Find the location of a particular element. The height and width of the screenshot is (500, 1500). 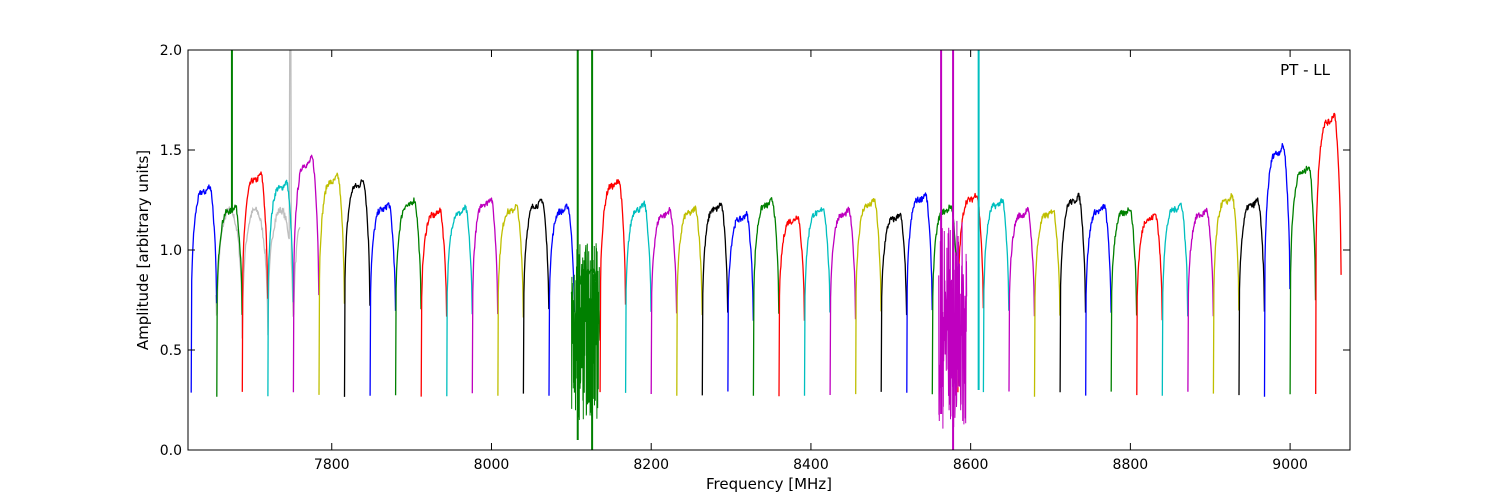

y-tick-label: 0.0 is located at coordinates (171, 451).